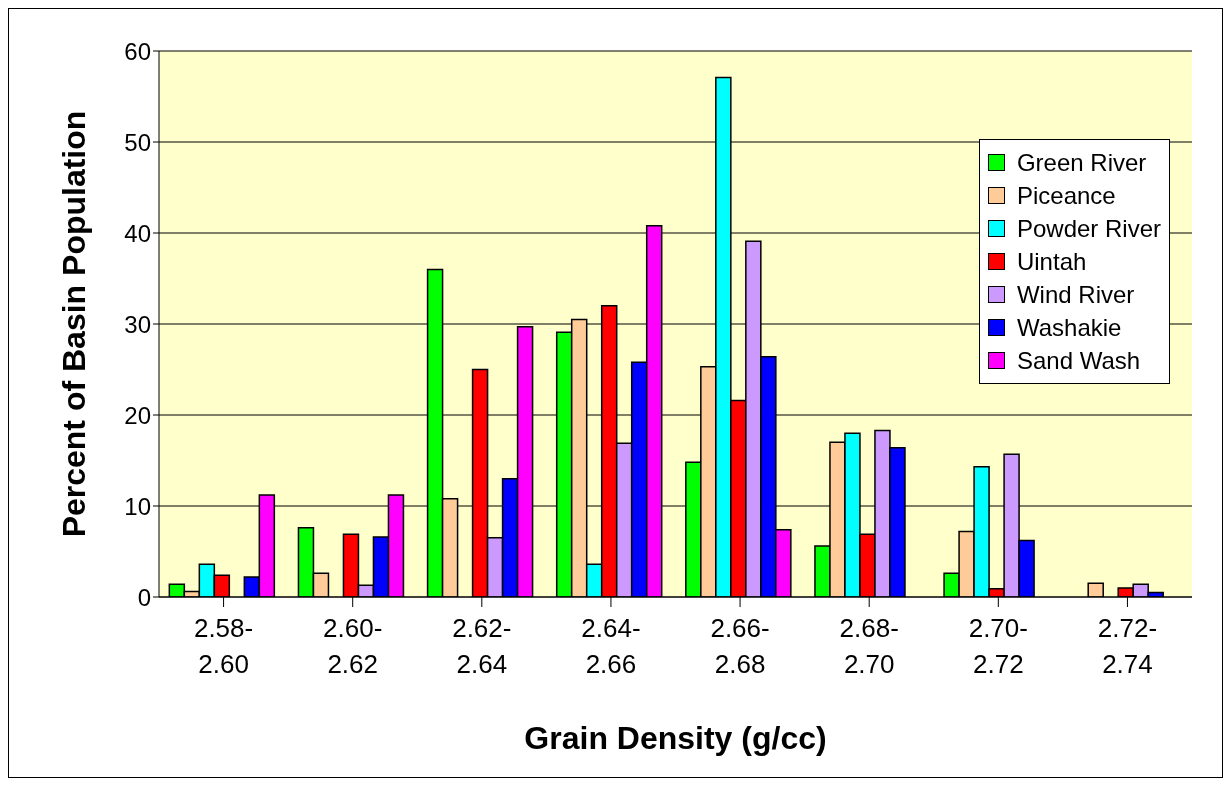  I want to click on x-tick-label: 2.72-2.74, so click(1127, 646).